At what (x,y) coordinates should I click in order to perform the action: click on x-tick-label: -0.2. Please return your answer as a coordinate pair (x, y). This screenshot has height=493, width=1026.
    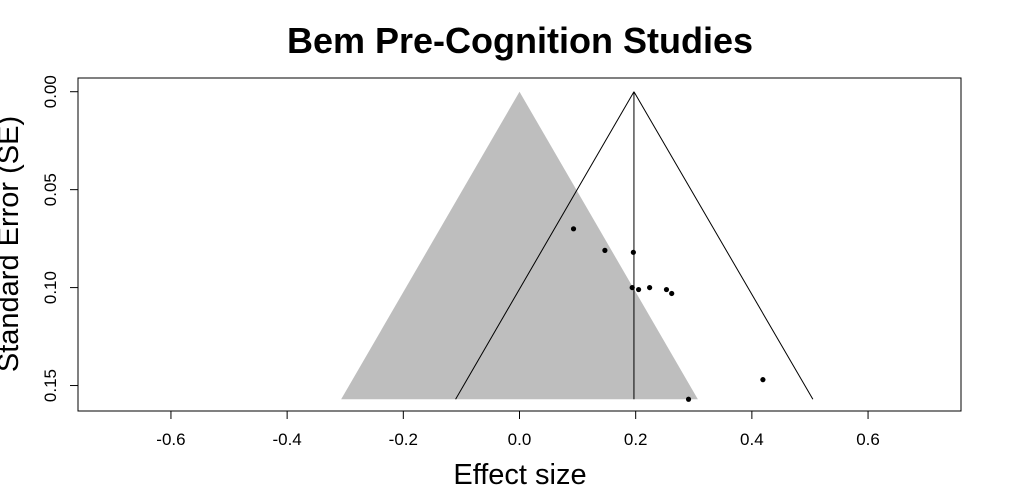
    Looking at the image, I should click on (403, 439).